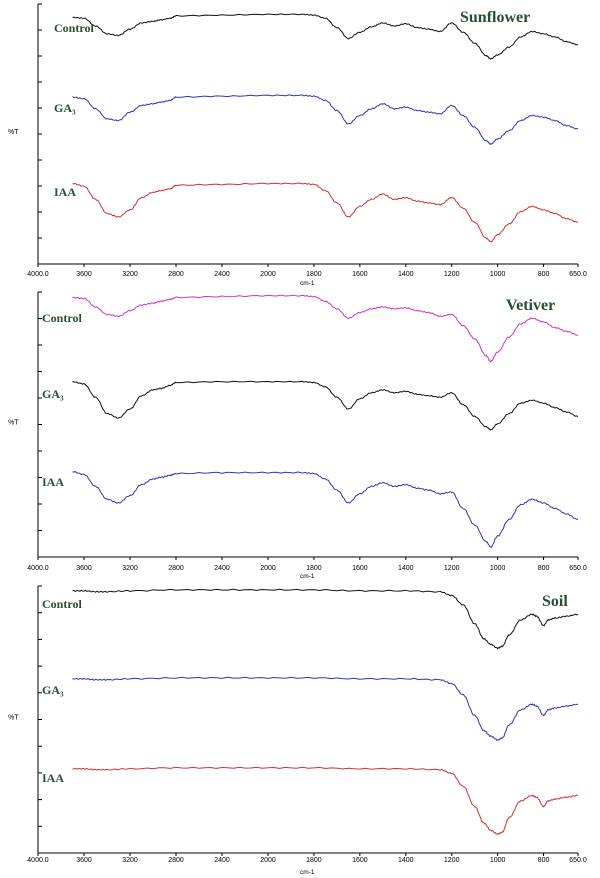 The image size is (600, 878). Describe the element at coordinates (555, 601) in the screenshot. I see `panel-title: Soil` at that location.